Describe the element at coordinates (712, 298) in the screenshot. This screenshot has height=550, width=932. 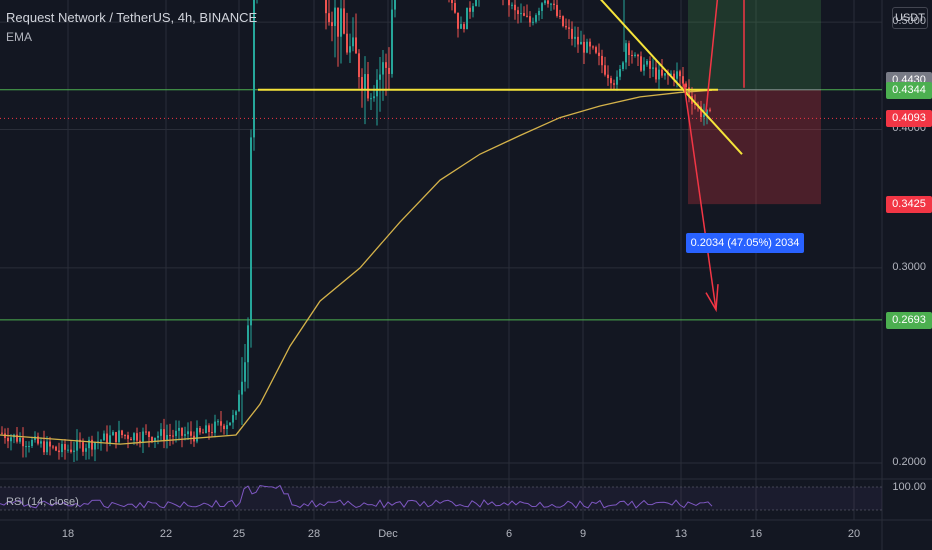
I see `down-arrowhead` at that location.